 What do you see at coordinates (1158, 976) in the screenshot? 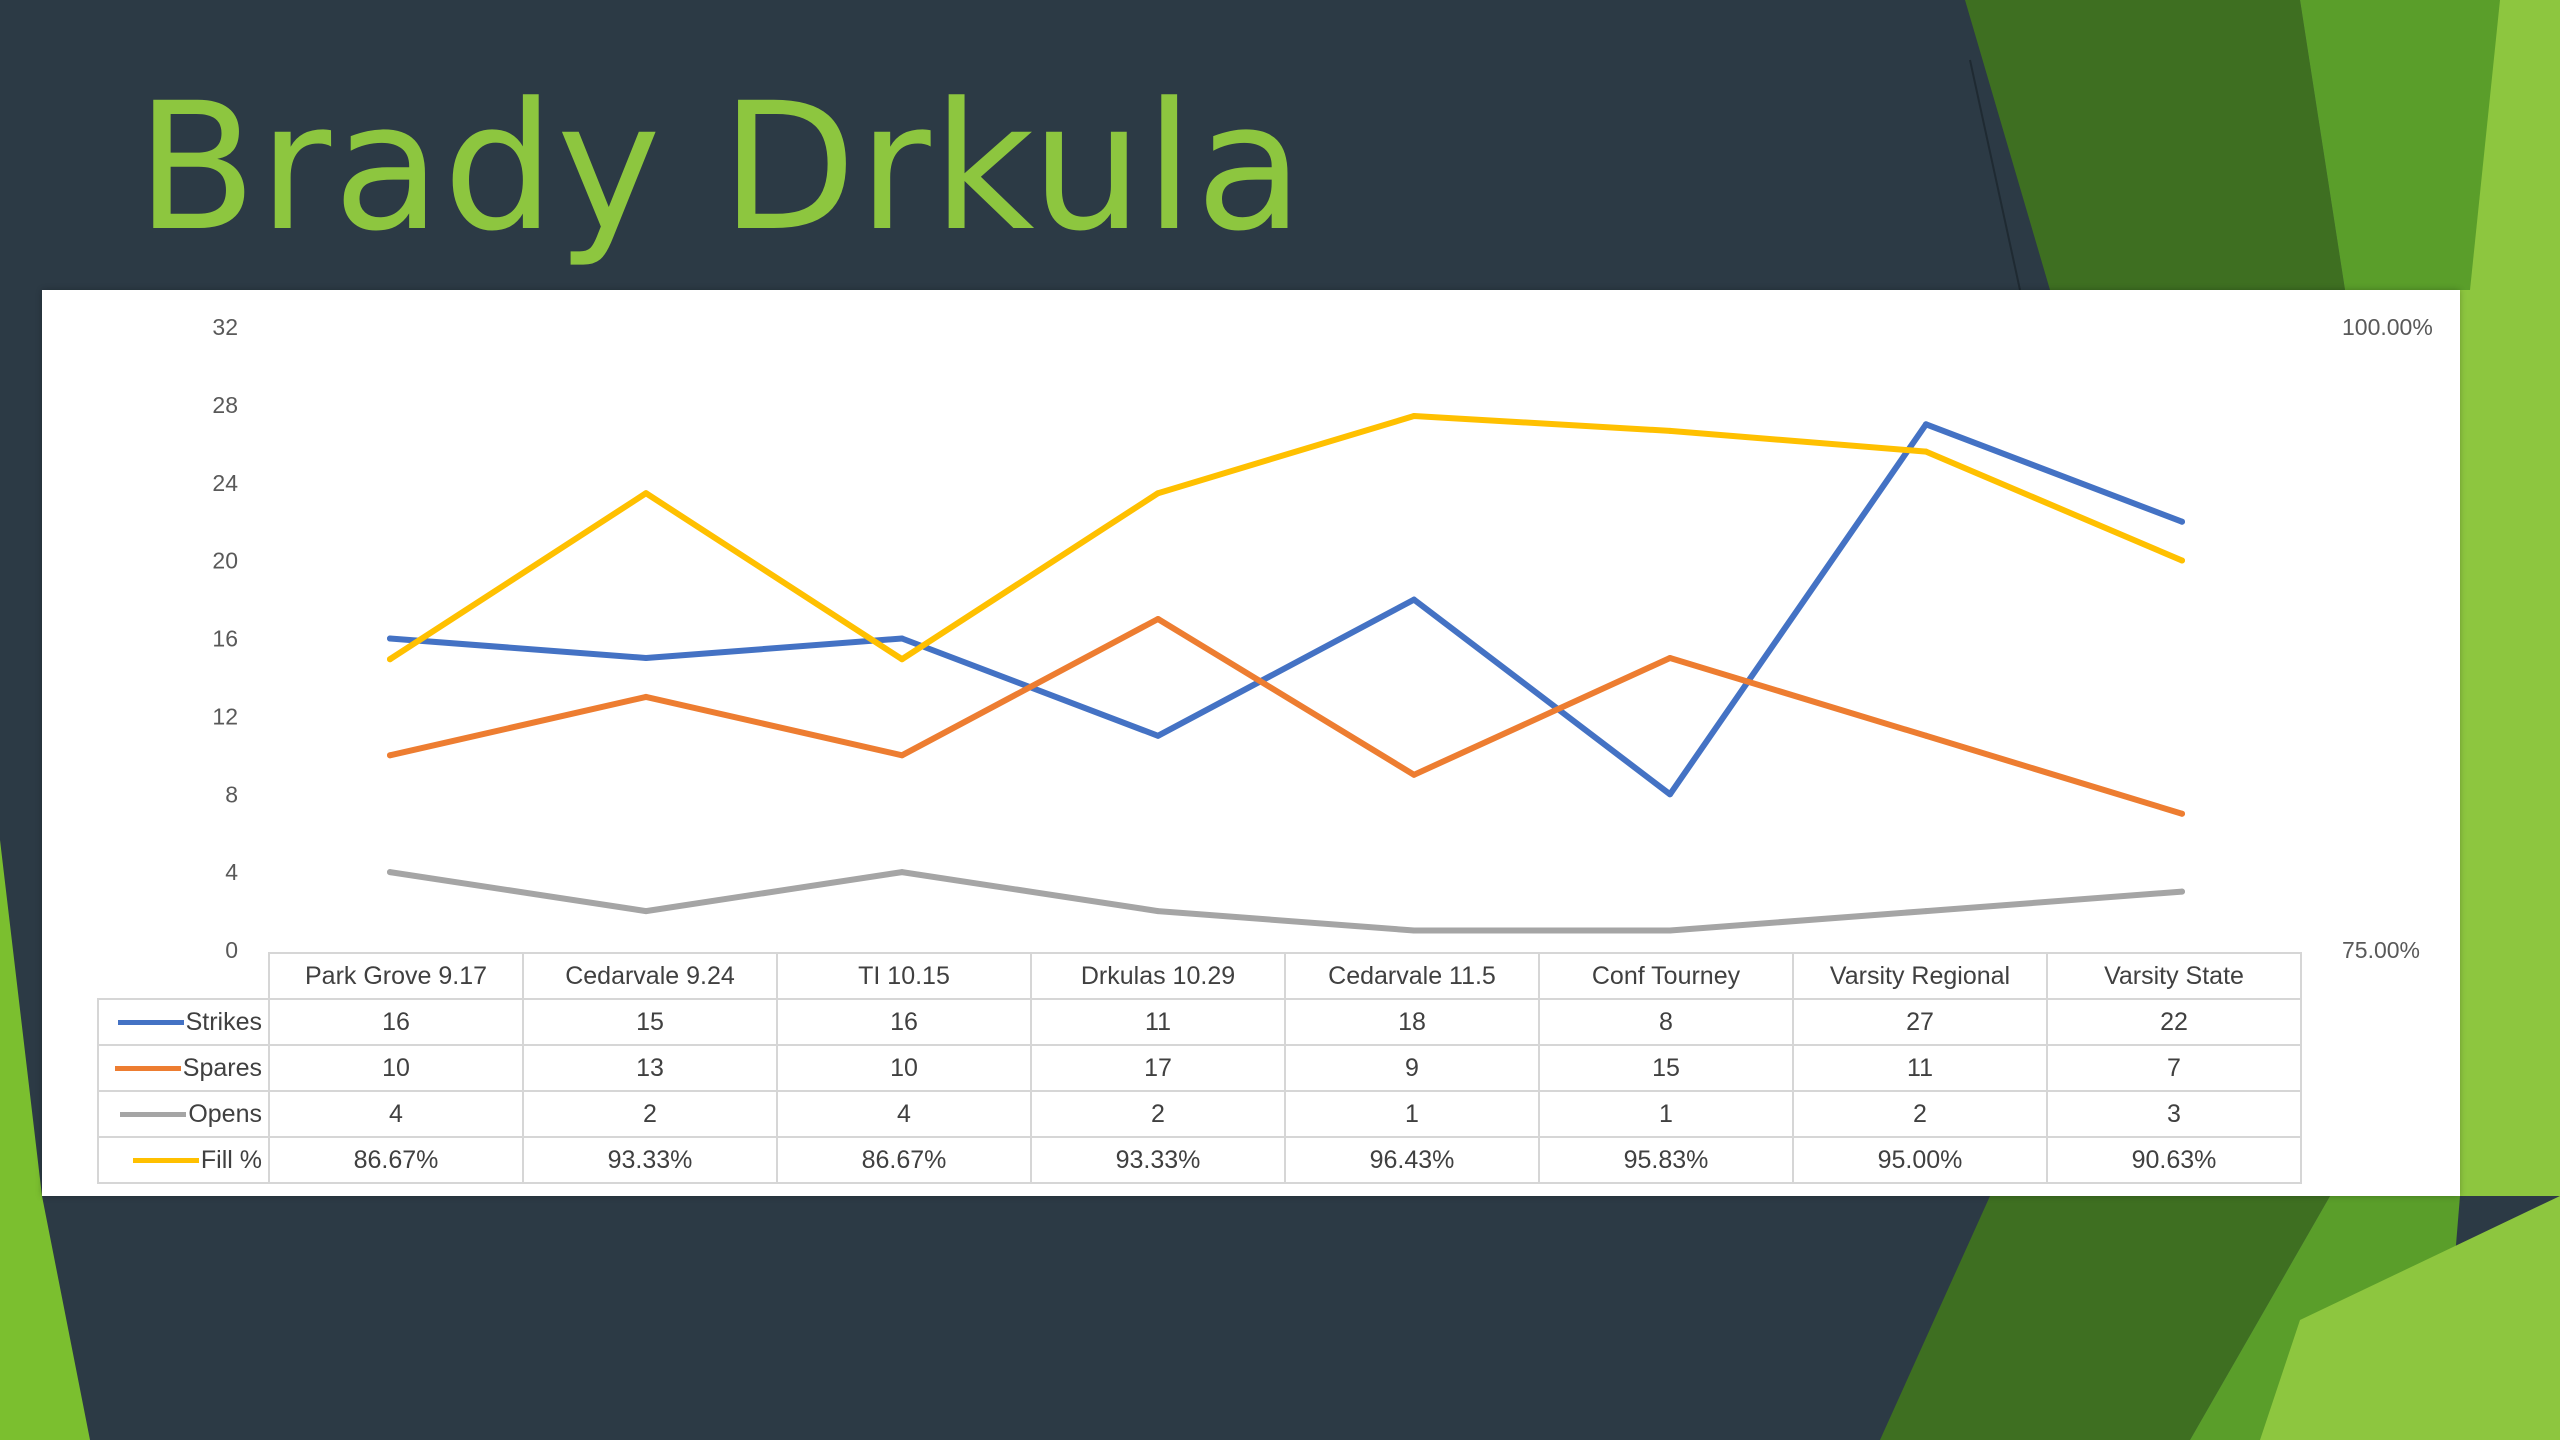
I see `category-label: Drkulas 10.29` at bounding box center [1158, 976].